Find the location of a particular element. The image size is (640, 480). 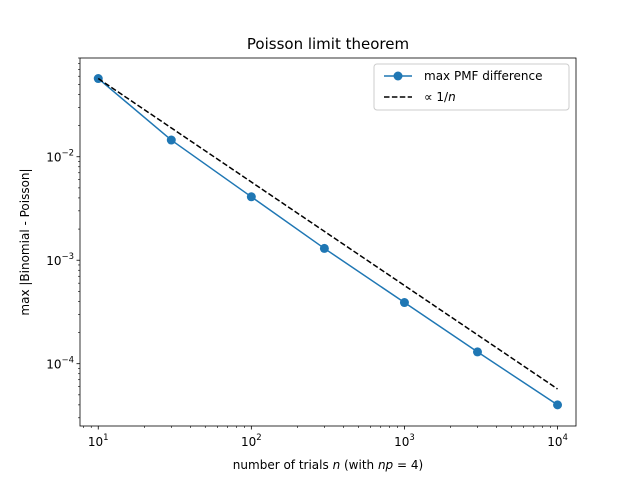

chart-title: Poisson limit theorem is located at coordinates (328, 44).